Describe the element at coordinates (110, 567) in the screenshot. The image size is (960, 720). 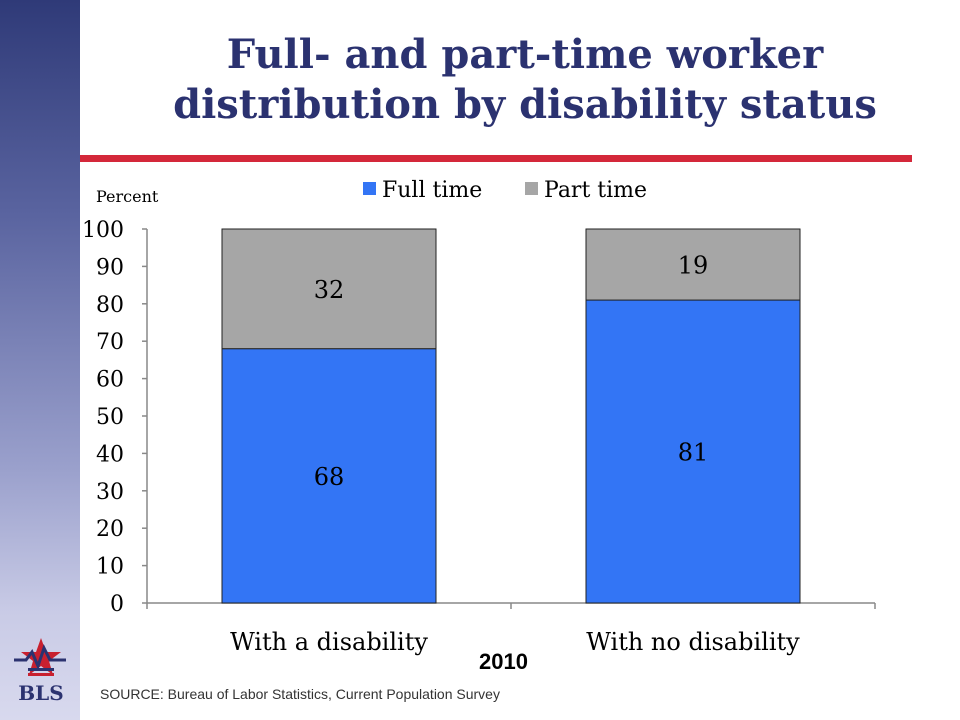
I see `y-tick-label: 10` at that location.